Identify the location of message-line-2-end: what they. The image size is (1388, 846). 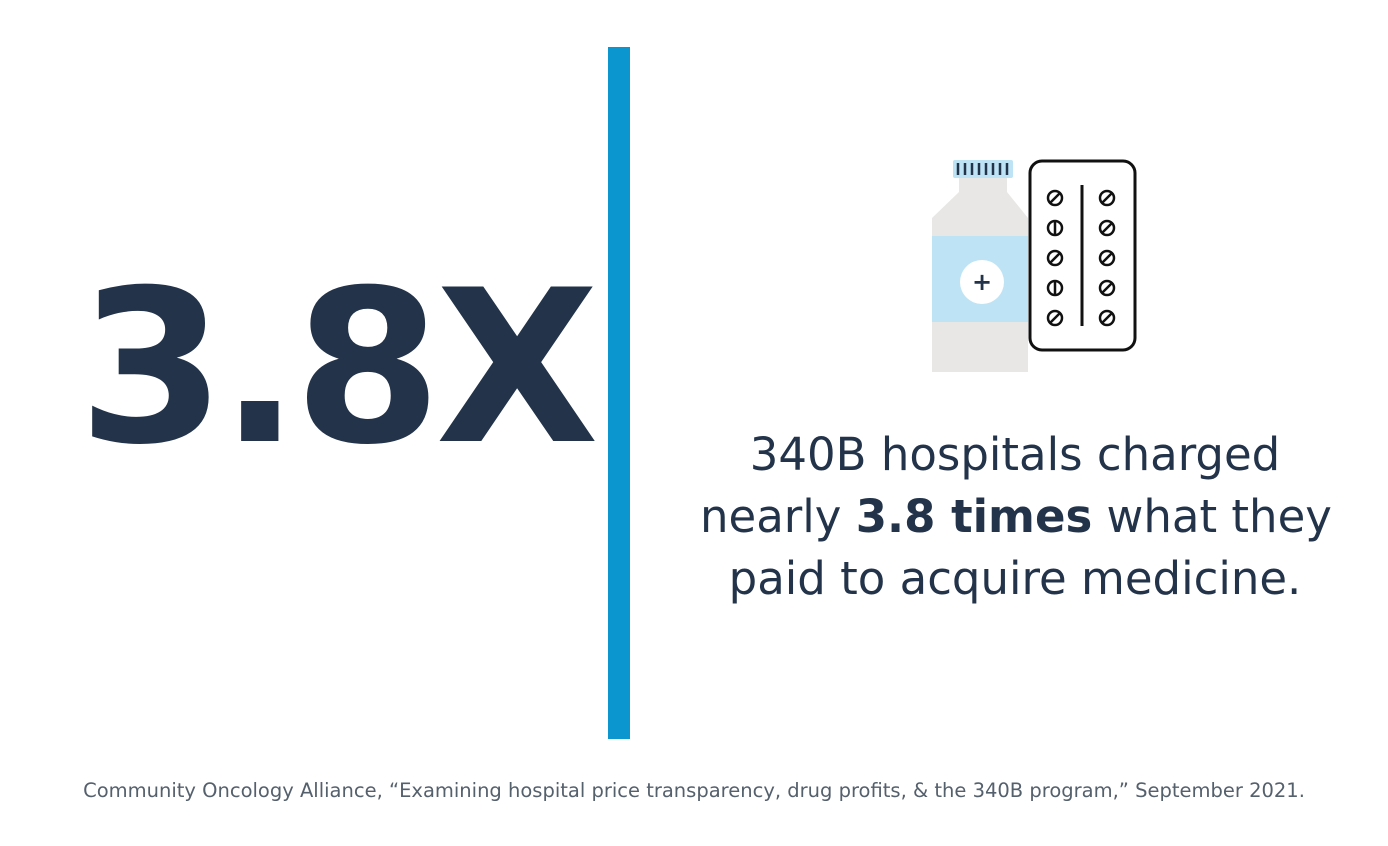
(1212, 516).